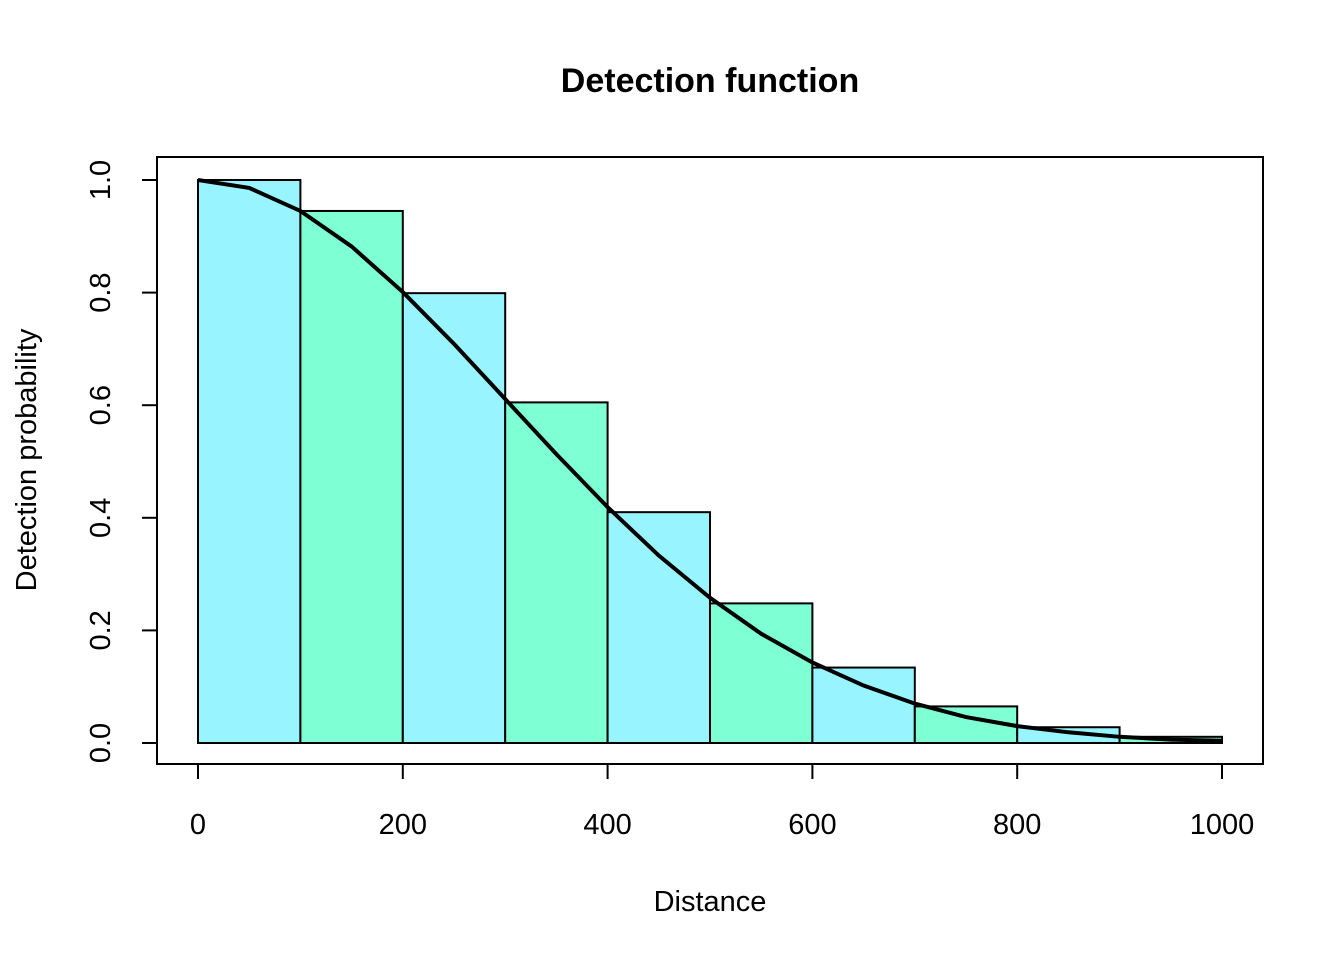 The width and height of the screenshot is (1344, 960). What do you see at coordinates (27, 459) in the screenshot?
I see `y-axis-label: Detection probability` at bounding box center [27, 459].